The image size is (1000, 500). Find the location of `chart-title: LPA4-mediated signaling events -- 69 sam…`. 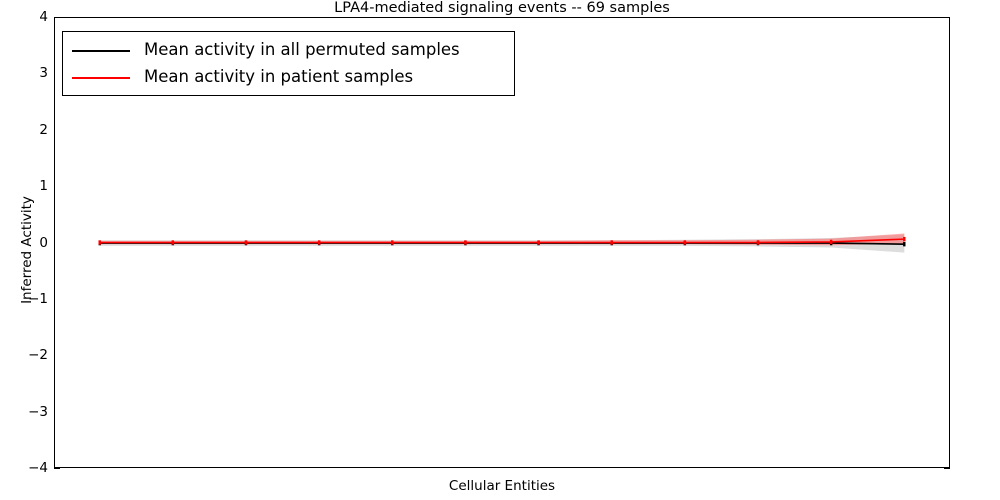

chart-title: LPA4-mediated signaling events -- 69 sam… is located at coordinates (502, 8).